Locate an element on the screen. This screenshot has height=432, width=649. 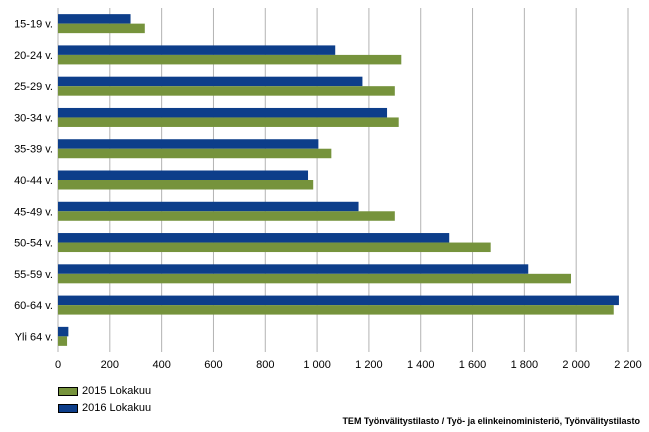
legend-swatch-2016 is located at coordinates (68, 408).